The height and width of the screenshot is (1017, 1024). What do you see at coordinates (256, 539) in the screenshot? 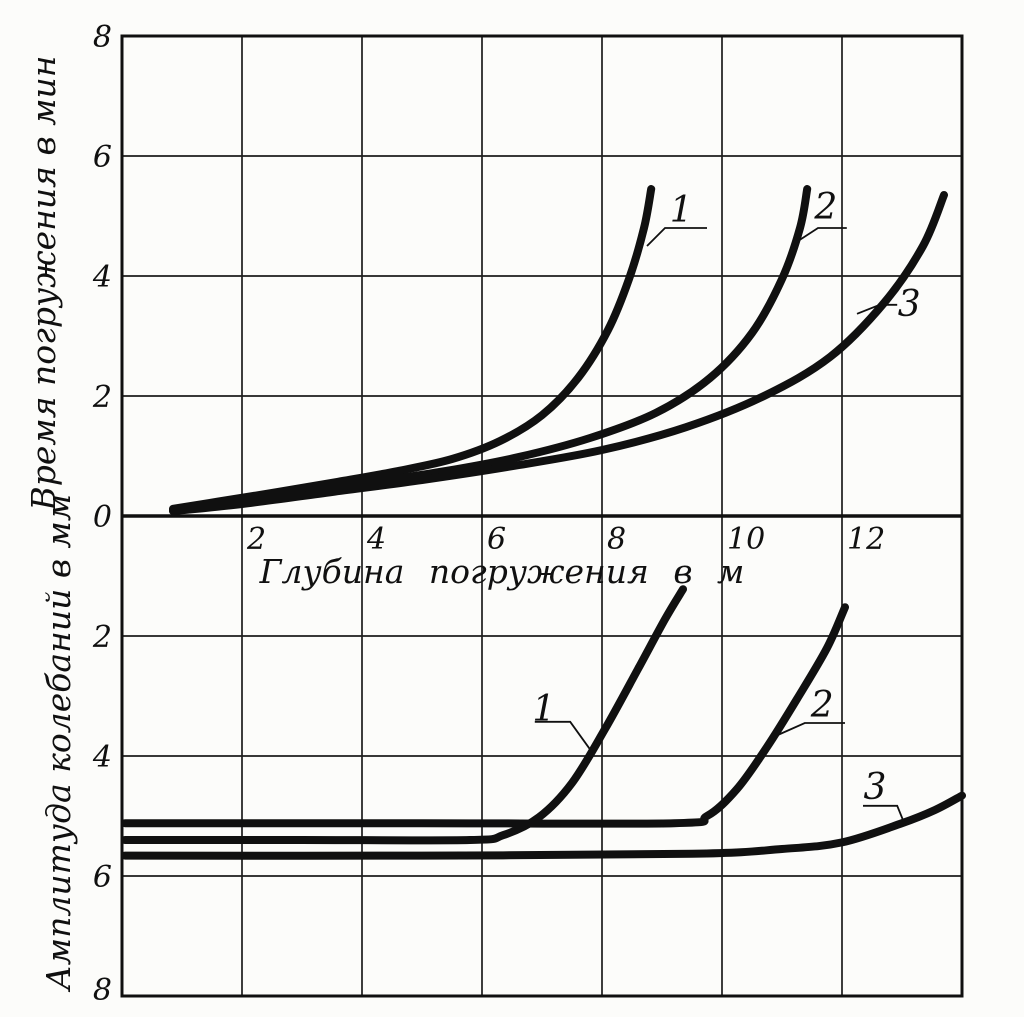
I see `x-tick-label: 2` at bounding box center [256, 539].